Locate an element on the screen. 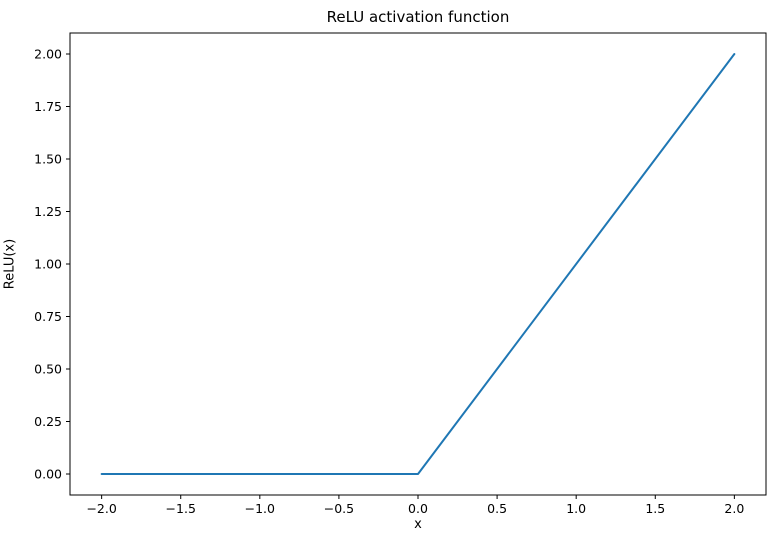  x-tick-label: 1.5 is located at coordinates (655, 508).